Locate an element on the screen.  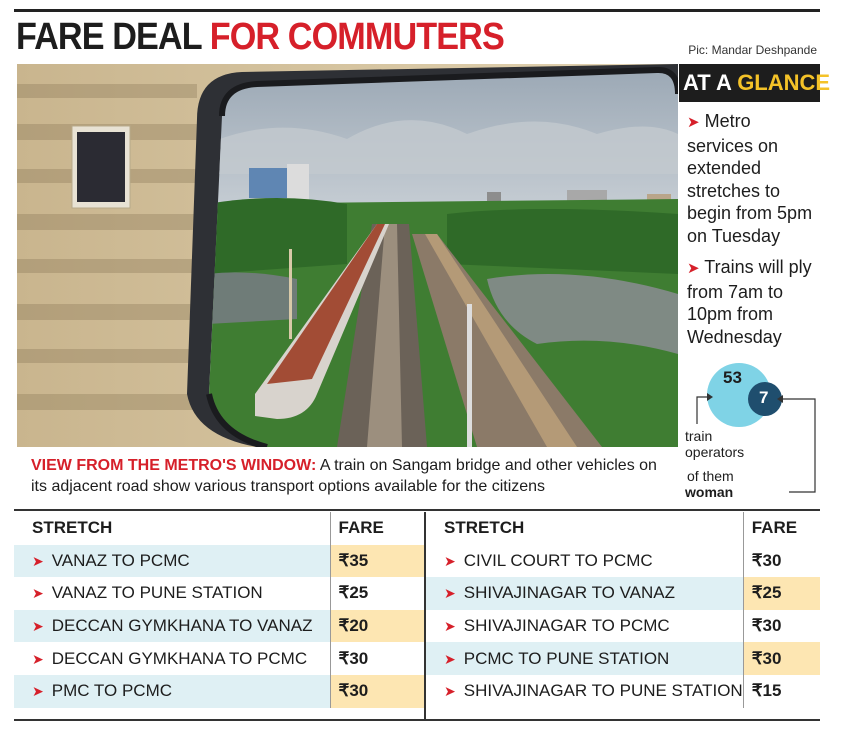
table-row: ➤ PMC TO PCMC ₹30 is located at coordinates (219, 691).